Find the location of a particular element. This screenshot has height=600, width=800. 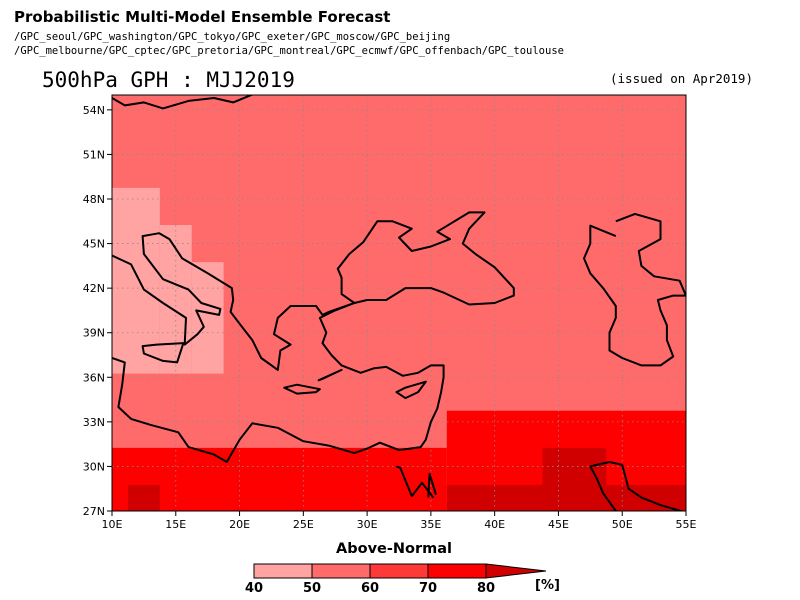

lon-tick-label: 45E is located at coordinates (558, 524).